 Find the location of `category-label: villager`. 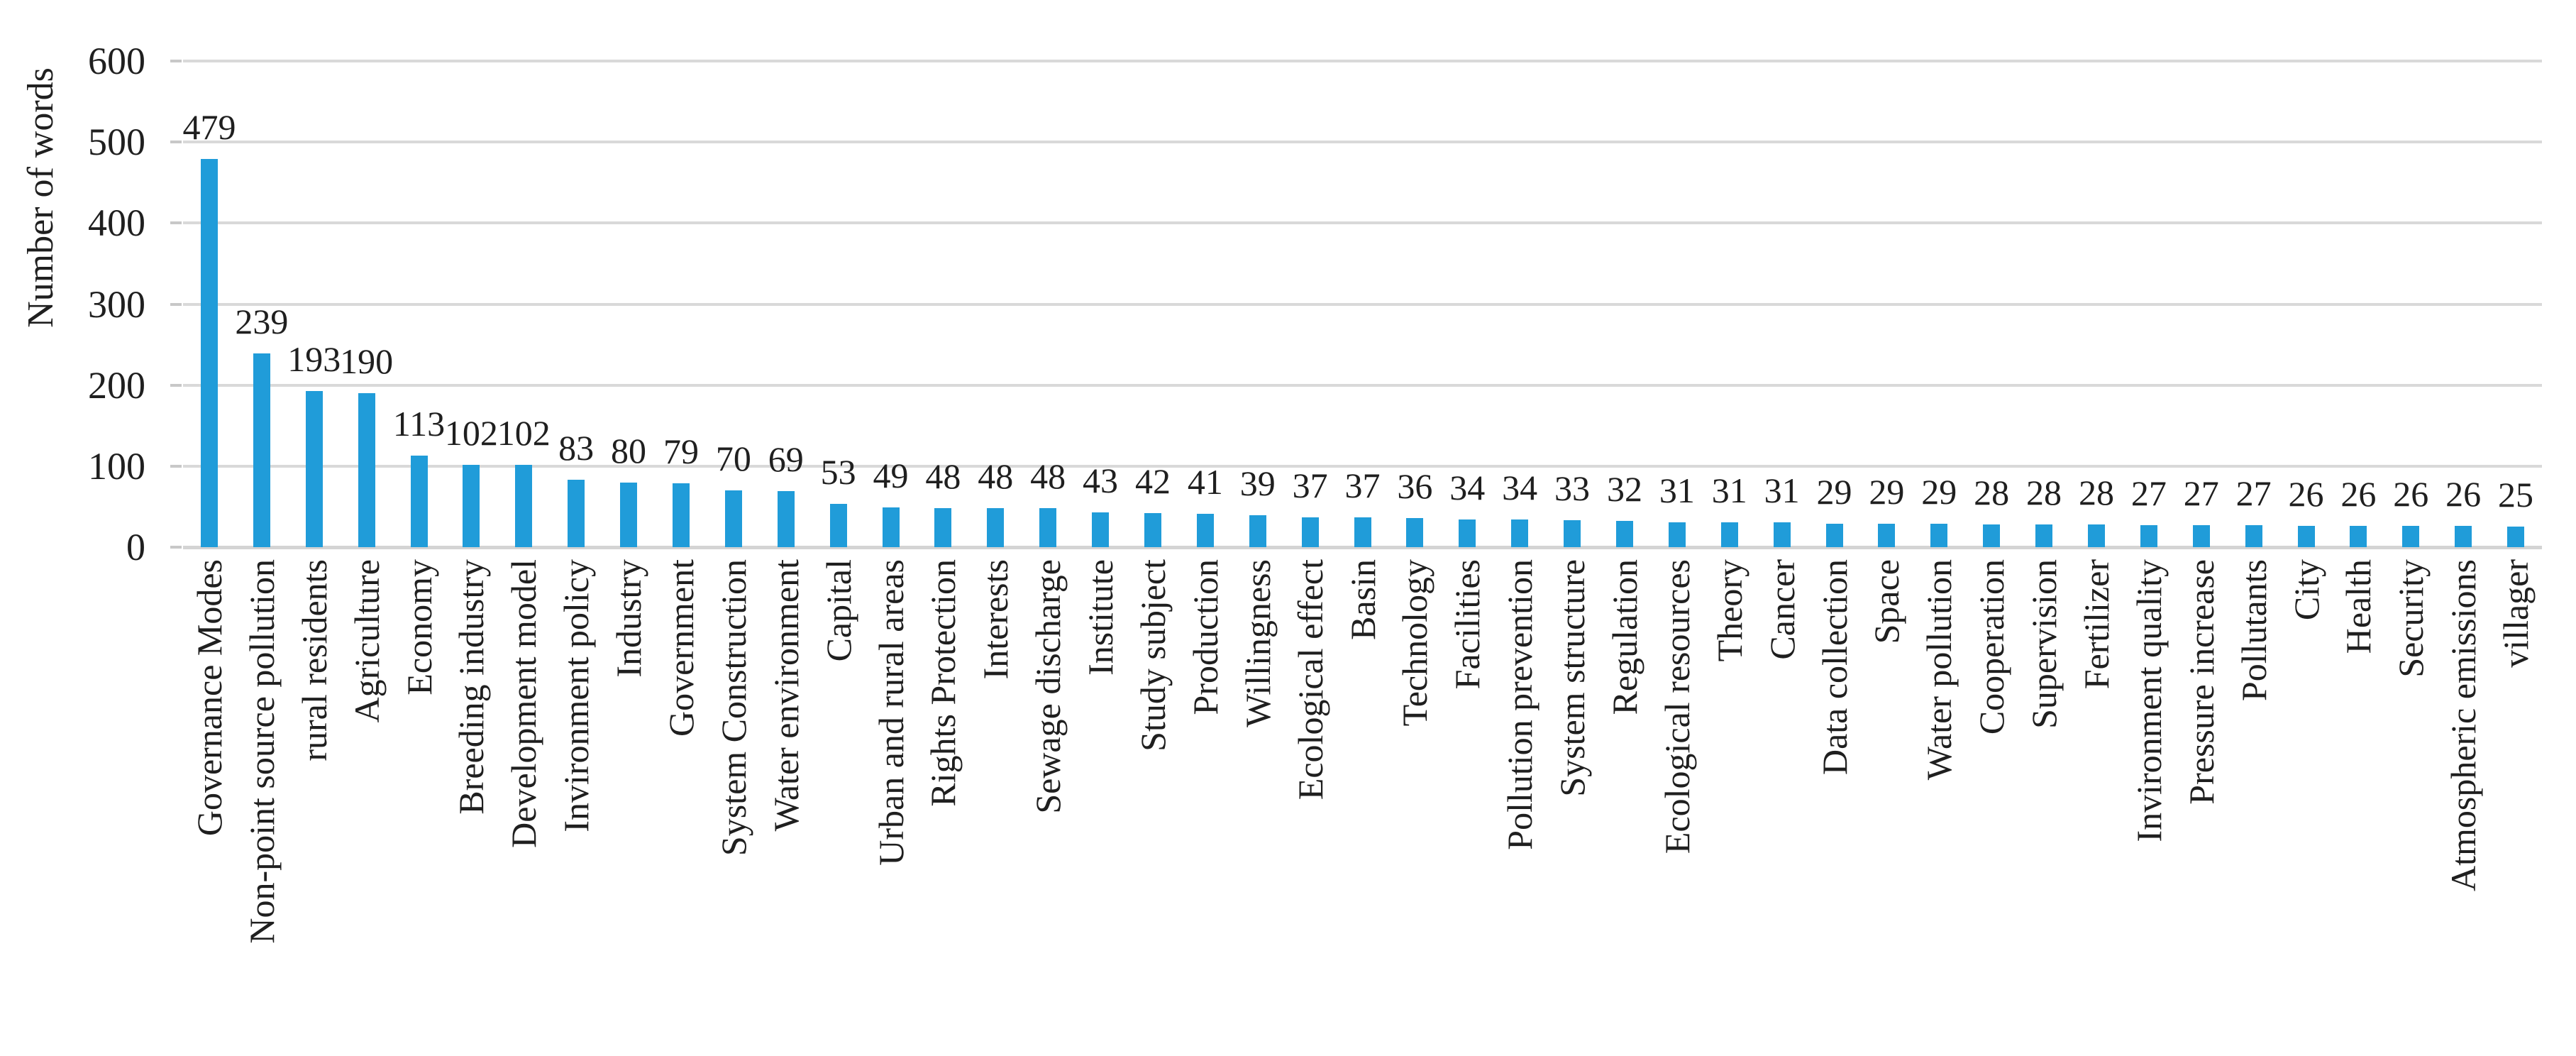

category-label: villager is located at coordinates (2516, 613).